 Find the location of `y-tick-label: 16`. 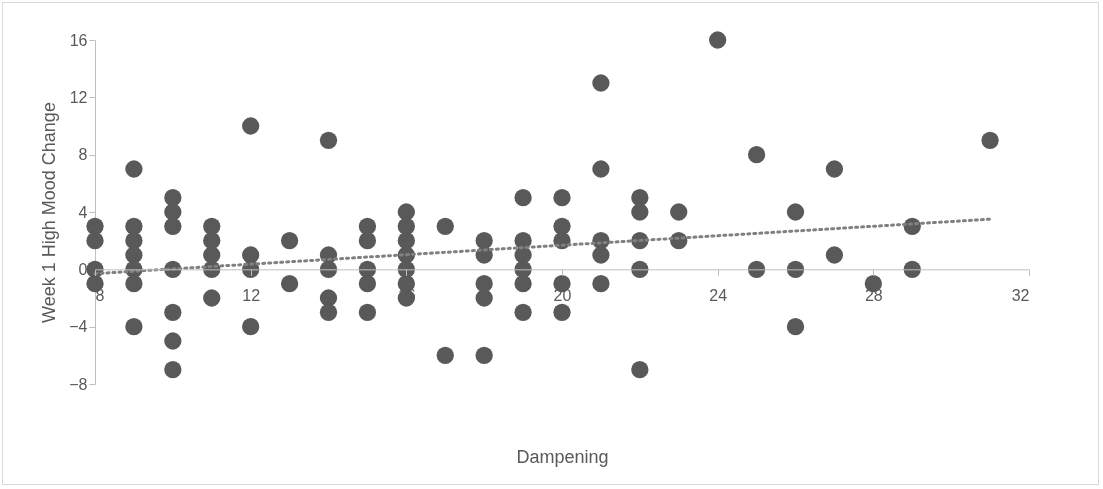

y-tick-label: 16 is located at coordinates (78, 40).